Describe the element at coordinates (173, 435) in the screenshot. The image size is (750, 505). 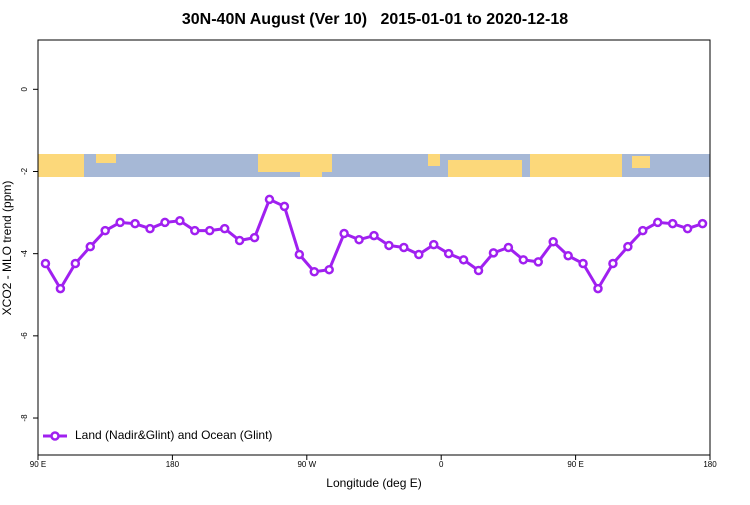
I see `legend-label: Land (Nadir&Glint) and Ocean (Glint)` at that location.